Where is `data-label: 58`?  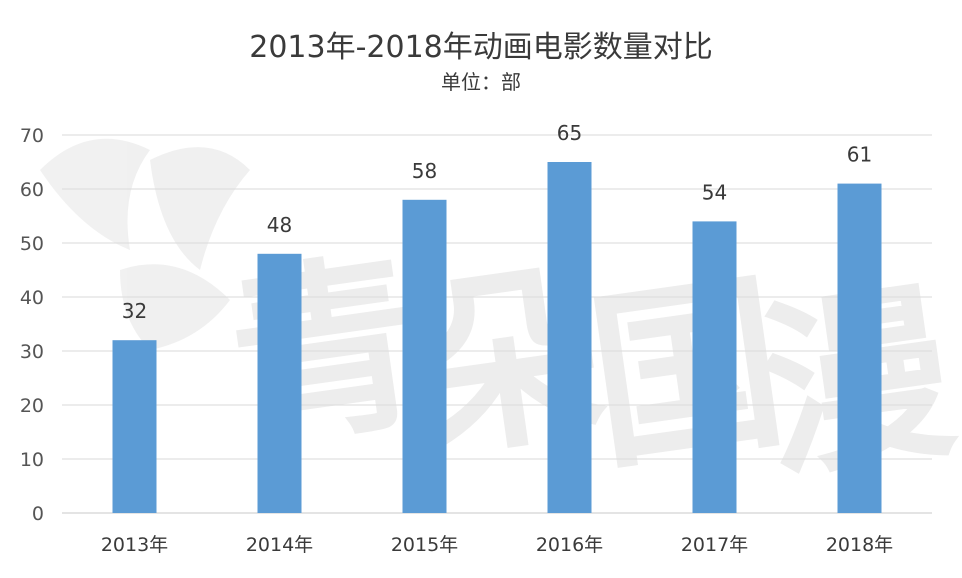
data-label: 58 is located at coordinates (424, 171).